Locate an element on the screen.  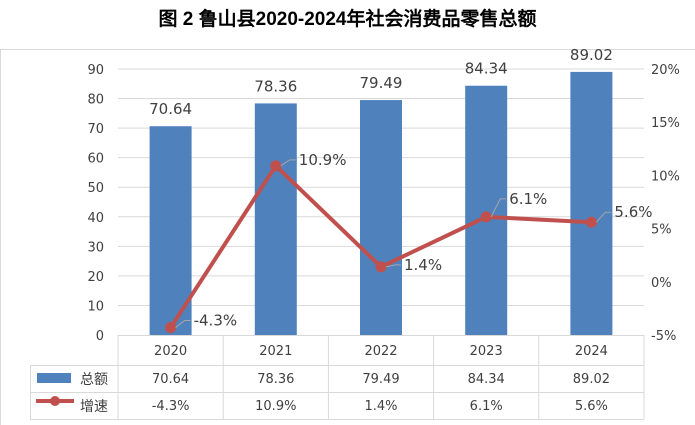
bar-2023 is located at coordinates (486, 210).